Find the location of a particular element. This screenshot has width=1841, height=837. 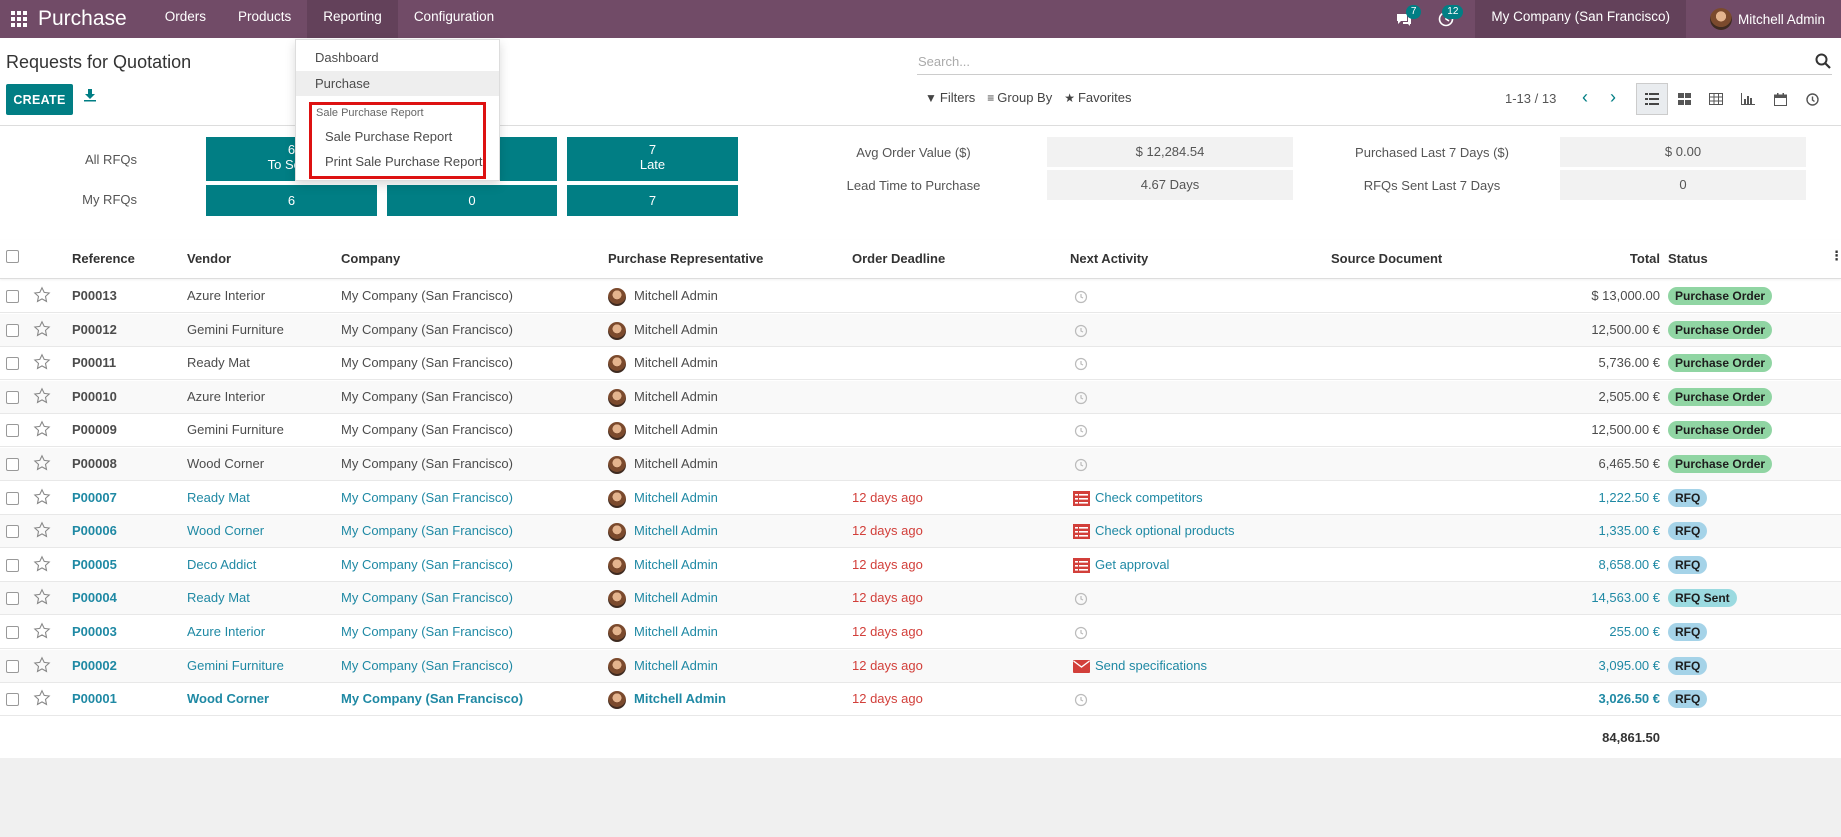

column-purchase-representative: Purchase Representative is located at coordinates (686, 258).